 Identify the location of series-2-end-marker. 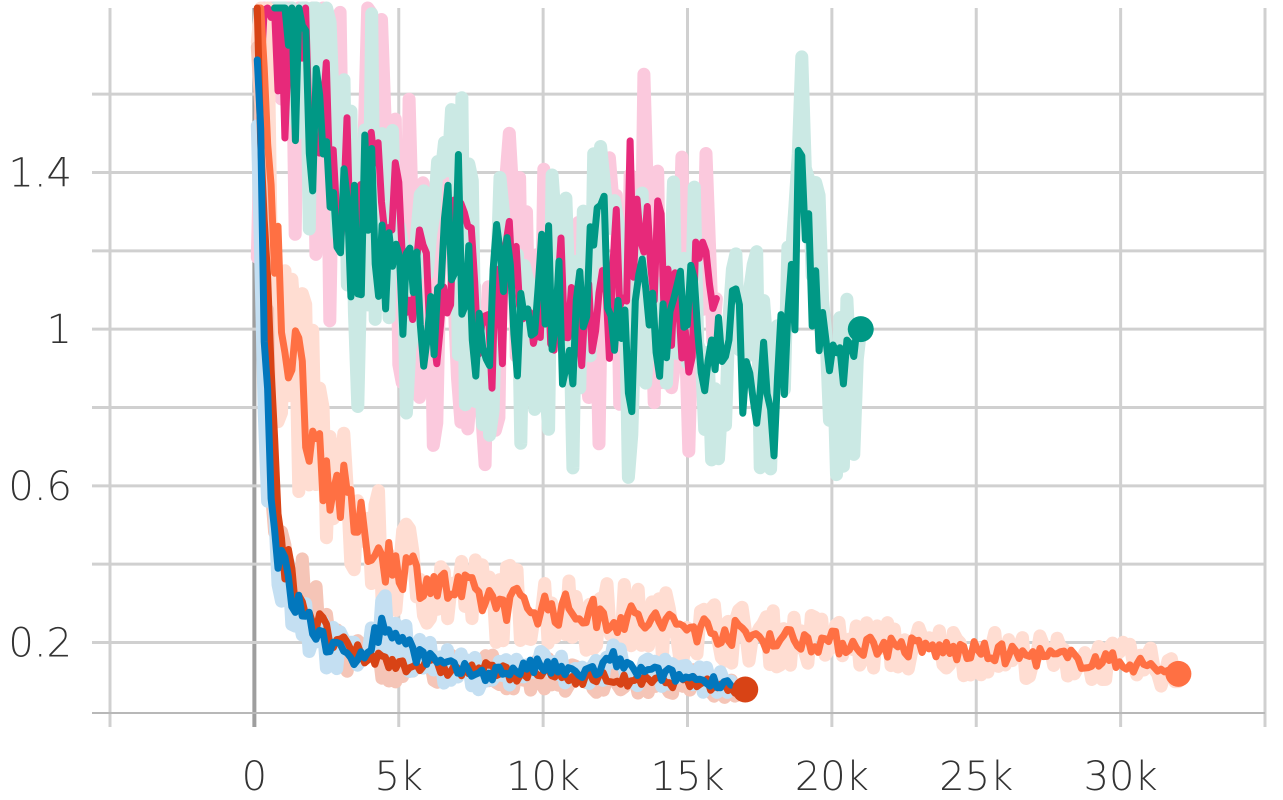
(1178, 673).